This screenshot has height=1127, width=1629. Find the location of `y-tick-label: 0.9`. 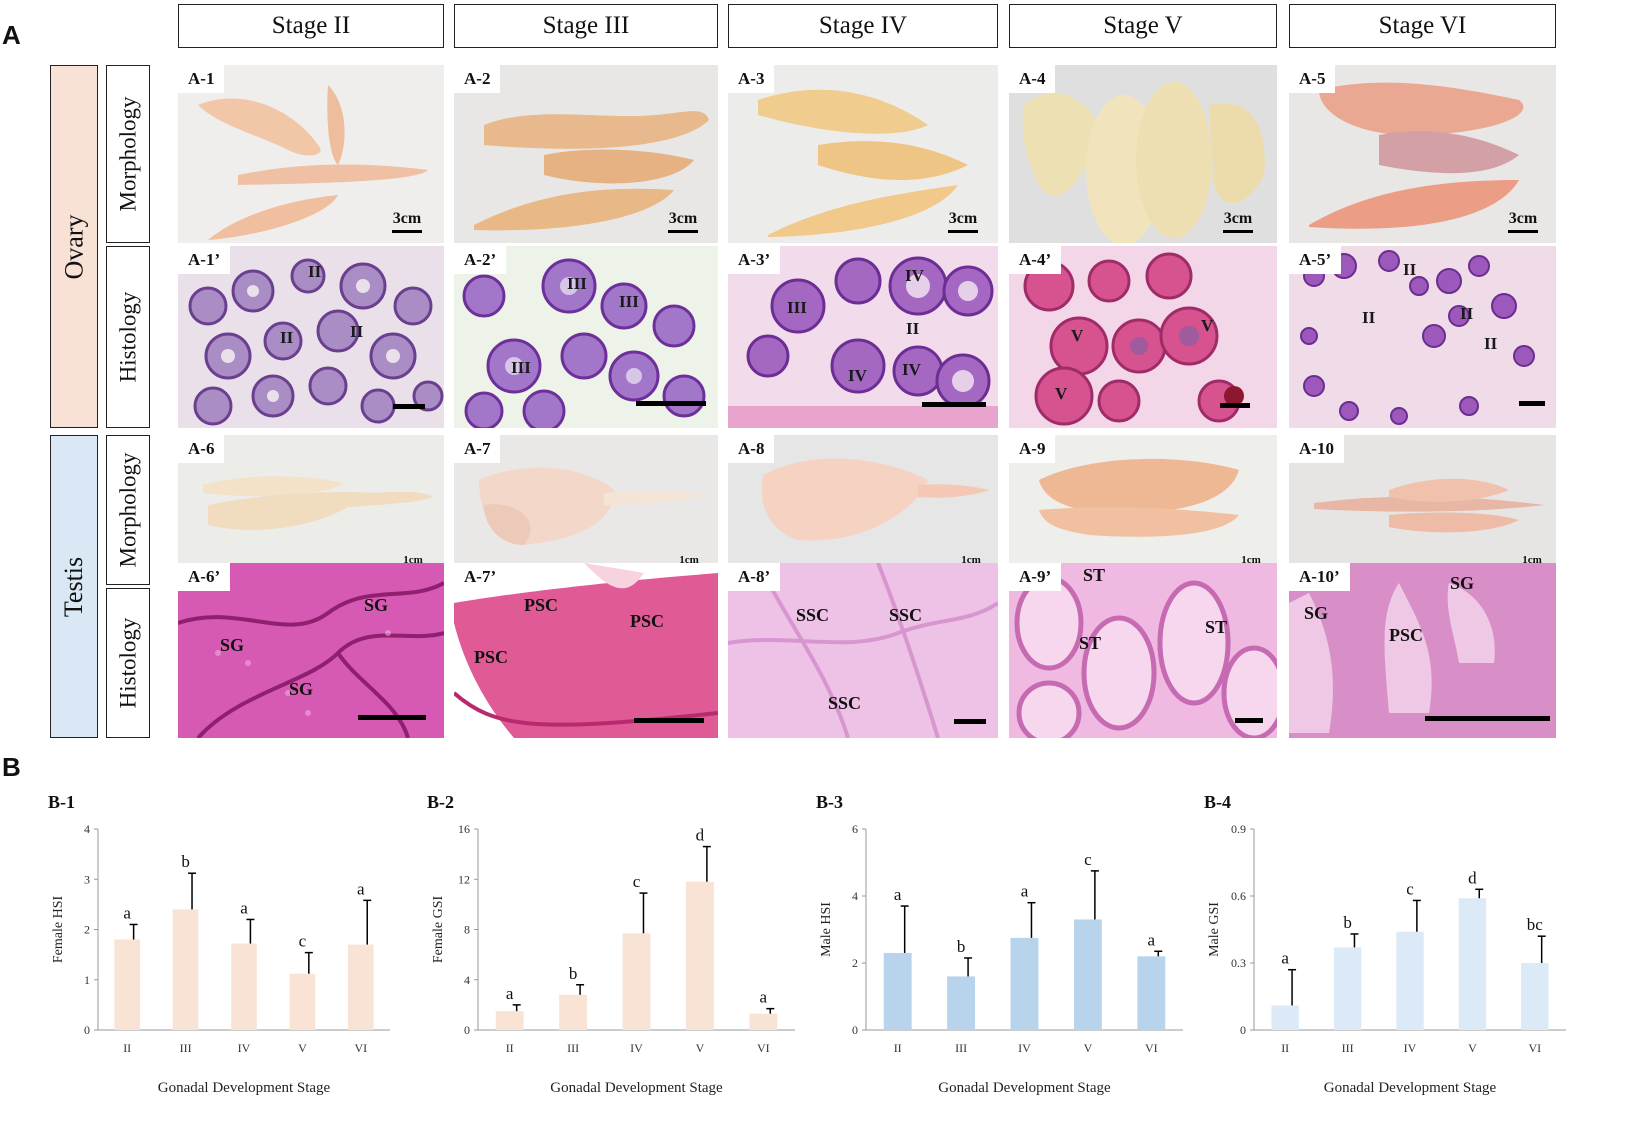

y-tick-label: 0.9 is located at coordinates (1238, 829).